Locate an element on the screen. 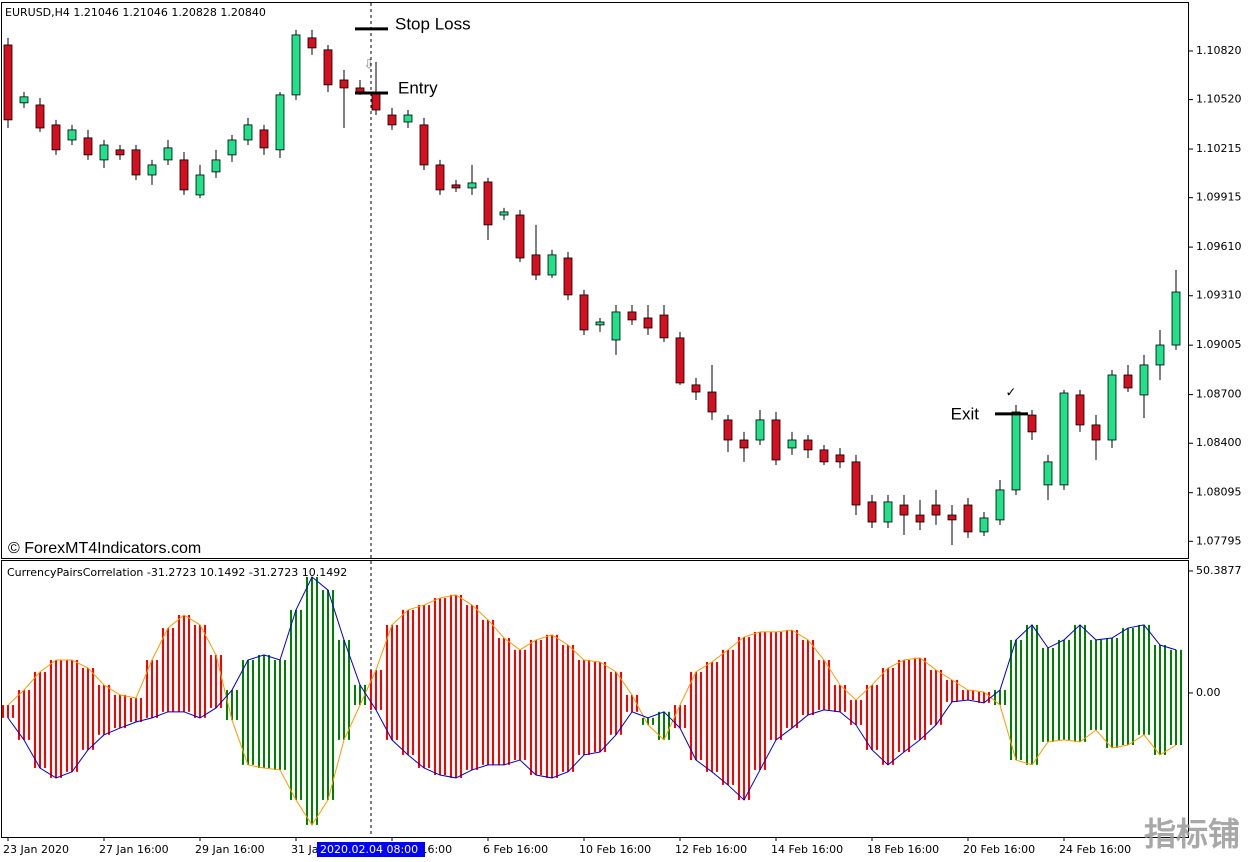 The width and height of the screenshot is (1253, 862). level-label: Exit is located at coordinates (965, 413).